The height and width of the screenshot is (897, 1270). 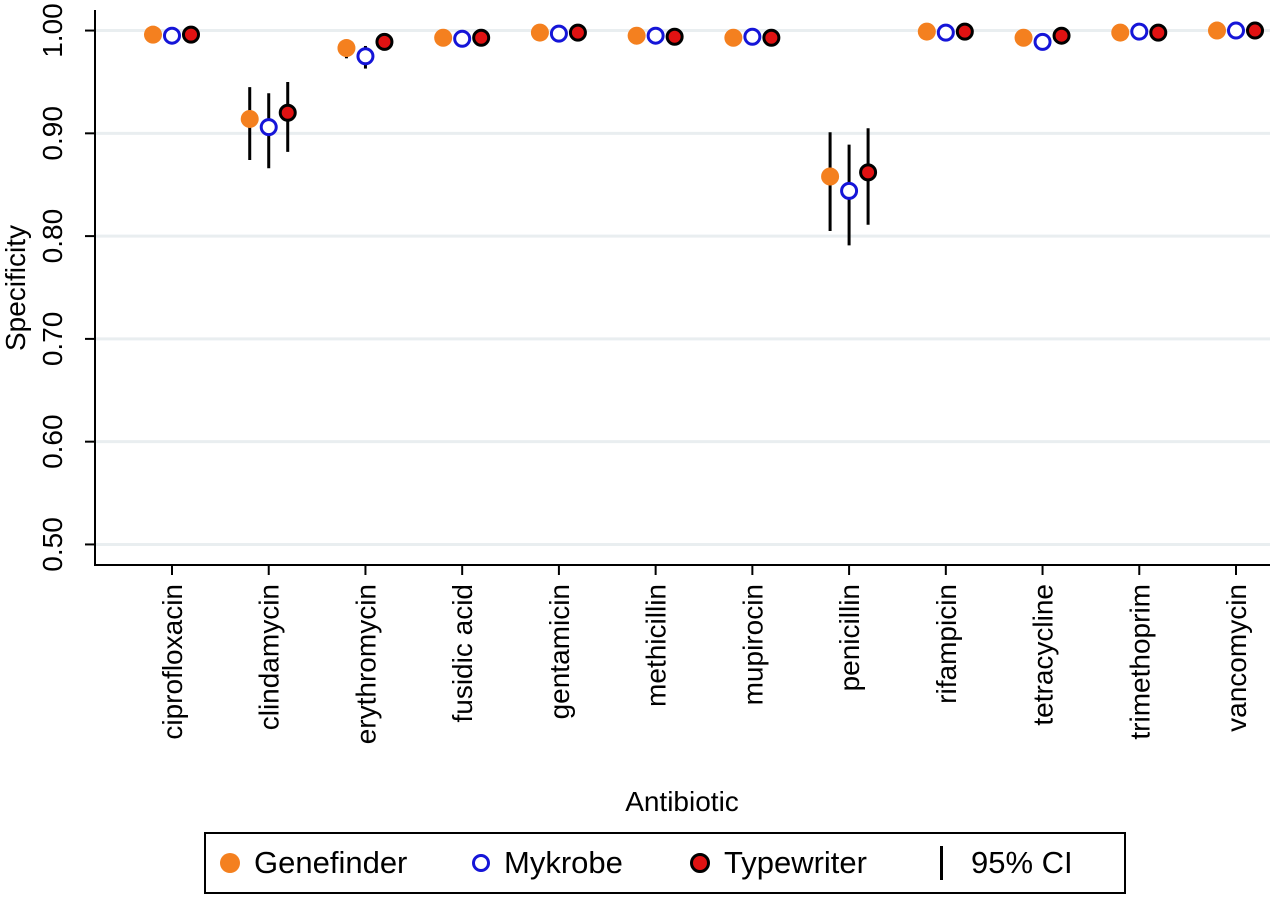 I want to click on typewriter-marker-icon, so click(x=700, y=863).